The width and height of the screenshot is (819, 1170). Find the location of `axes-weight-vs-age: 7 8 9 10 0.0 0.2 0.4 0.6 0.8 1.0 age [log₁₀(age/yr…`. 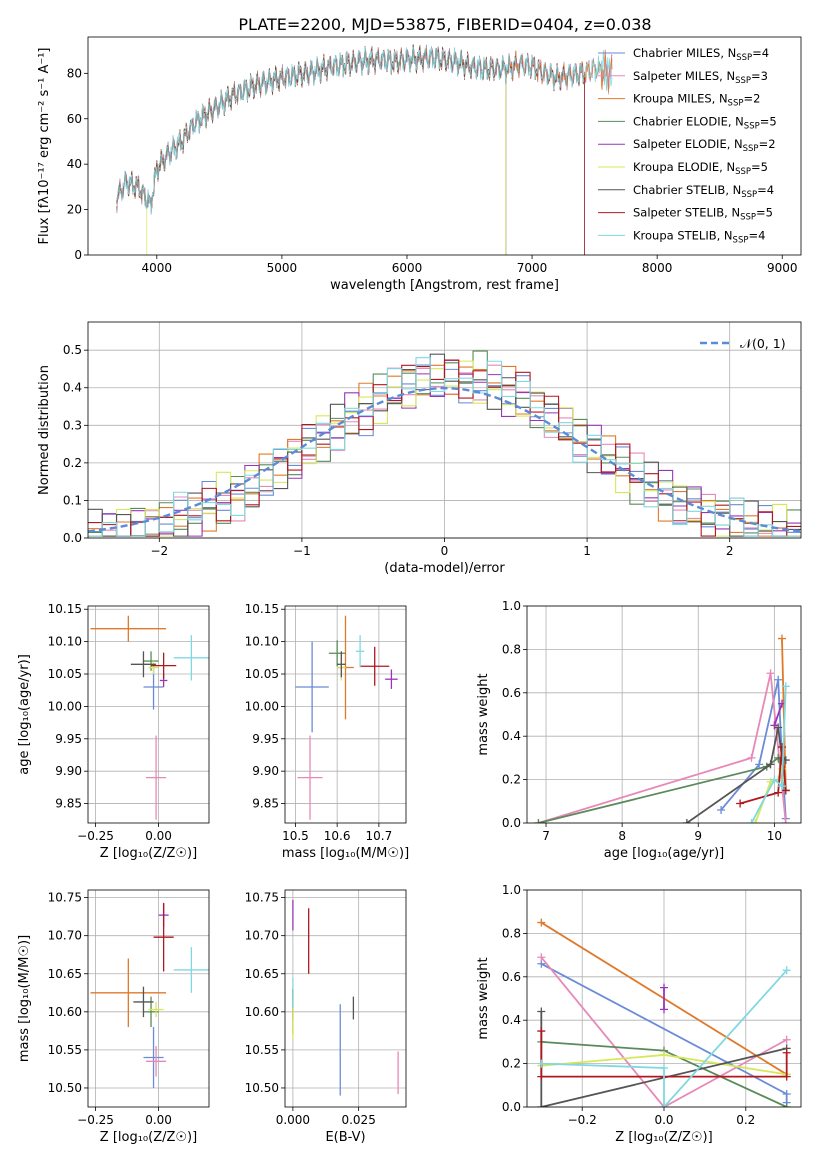

axes-weight-vs-age: 7 8 9 10 0.0 0.2 0.4 0.6 0.8 1.0 age [log₁₀(age/yr… is located at coordinates (639, 730).